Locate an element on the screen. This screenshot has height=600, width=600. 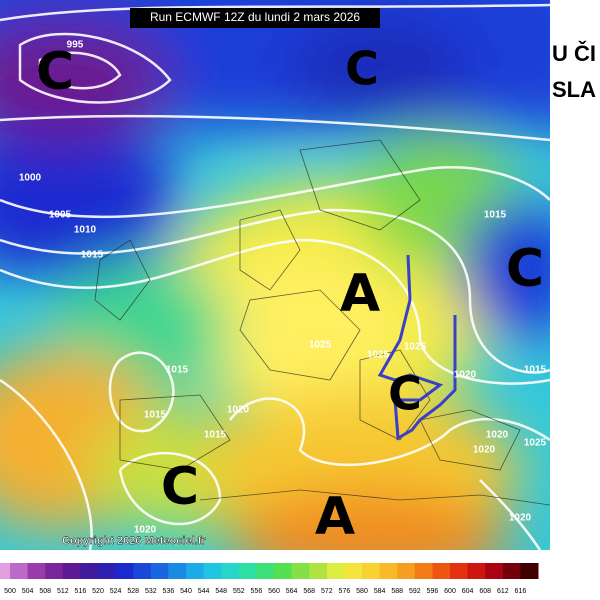
isobar-label: 1010 is located at coordinates (85, 230).